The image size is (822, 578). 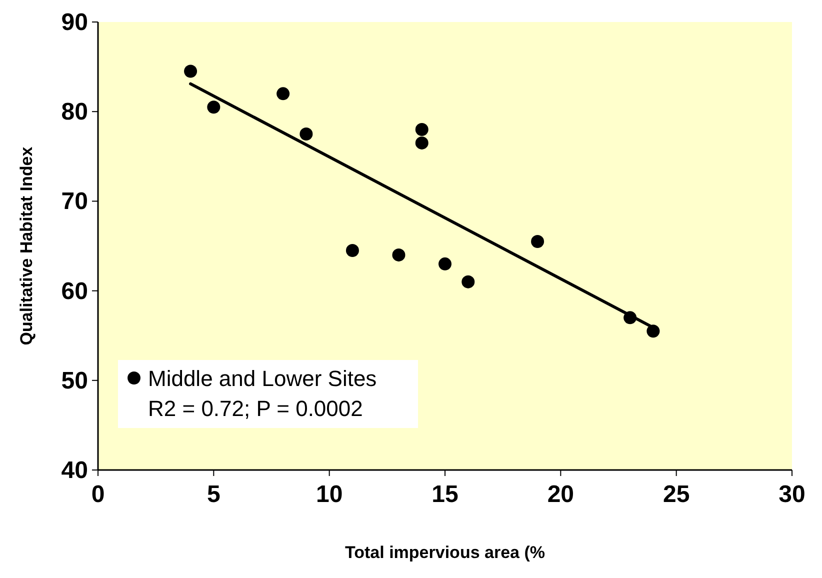 I want to click on x-tick-label: 10, so click(x=329, y=494).